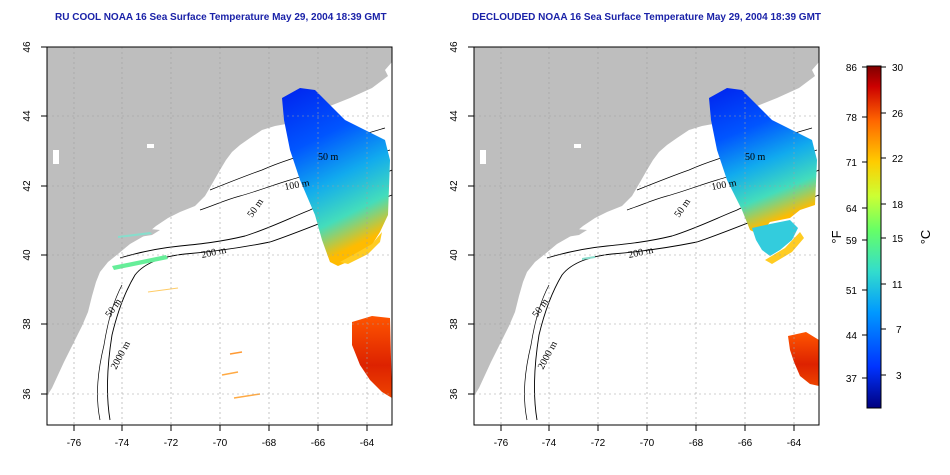 This screenshot has width=950, height=475. I want to click on colorbar-c-label: 15, so click(898, 239).